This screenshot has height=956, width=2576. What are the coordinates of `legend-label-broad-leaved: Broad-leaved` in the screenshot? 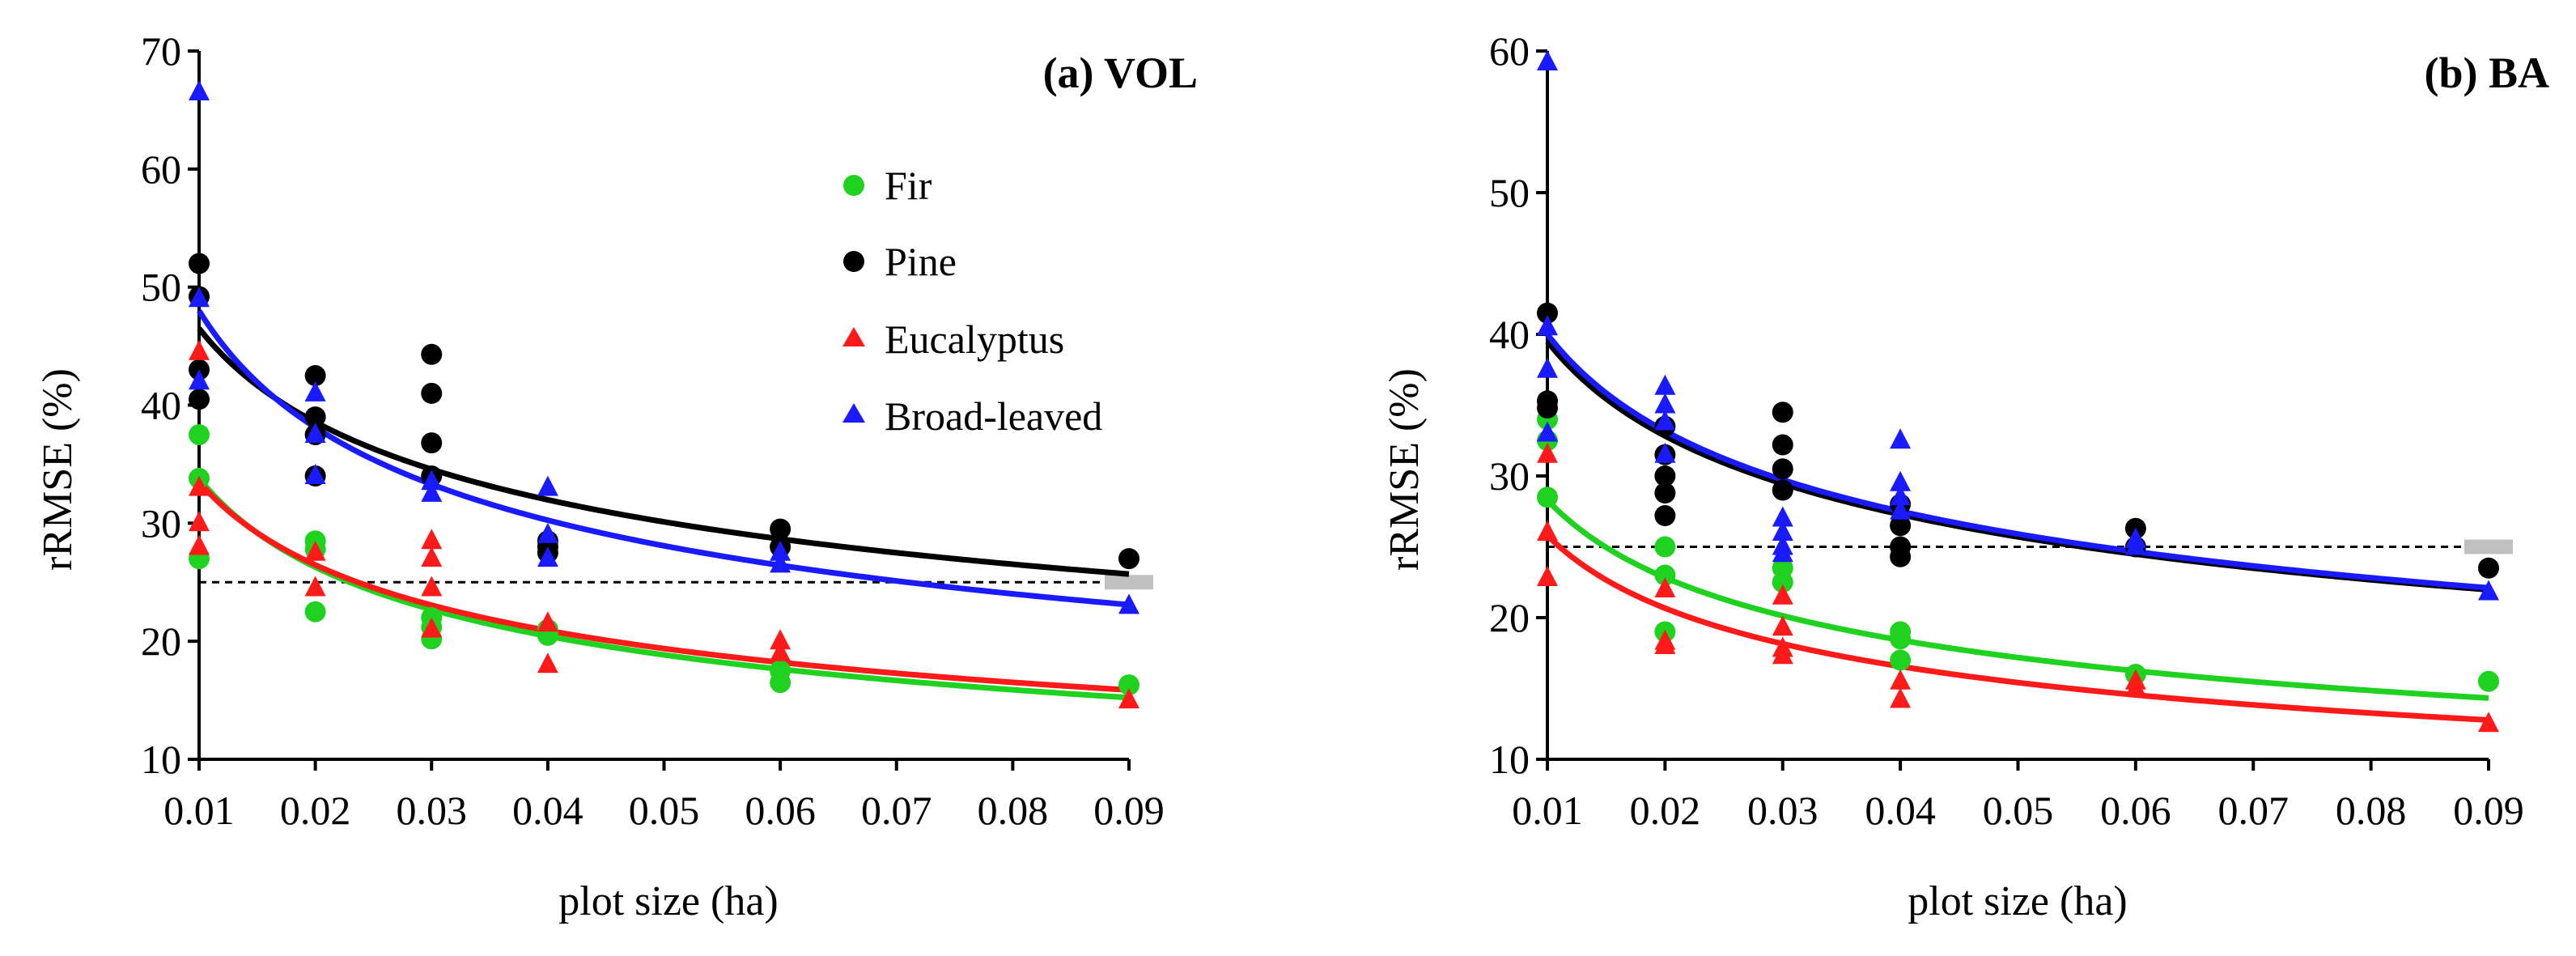 It's located at (993, 416).